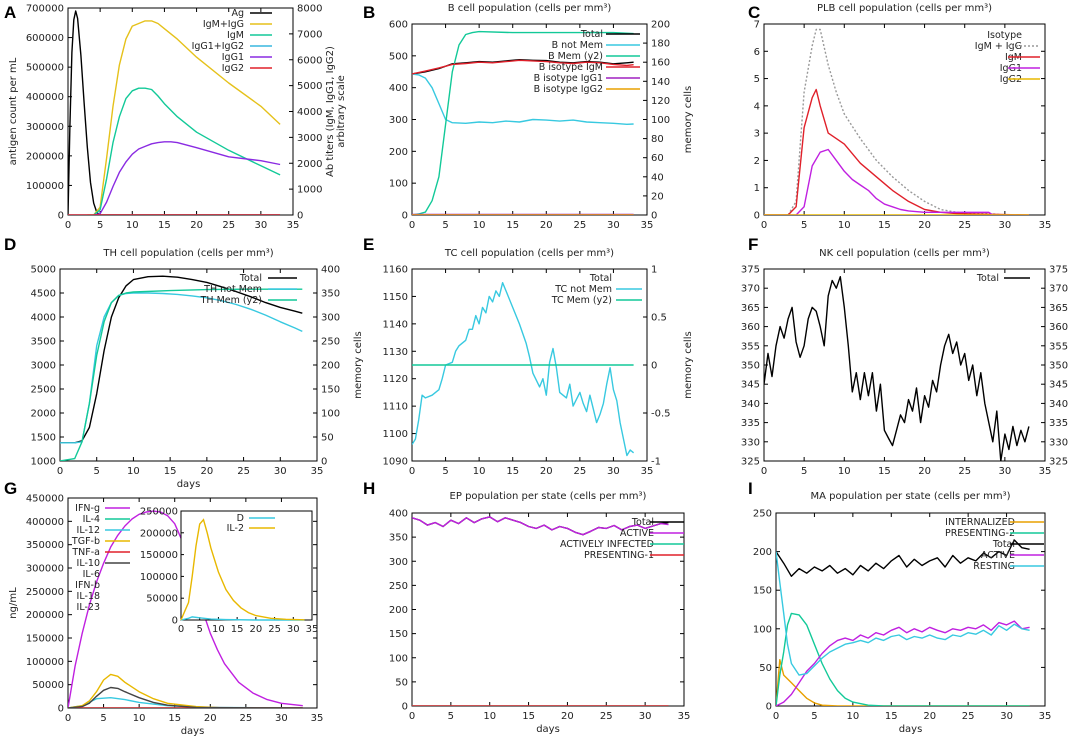 This screenshot has width=1072, height=737. I want to click on y-tick-label: 1120, so click(395, 379).